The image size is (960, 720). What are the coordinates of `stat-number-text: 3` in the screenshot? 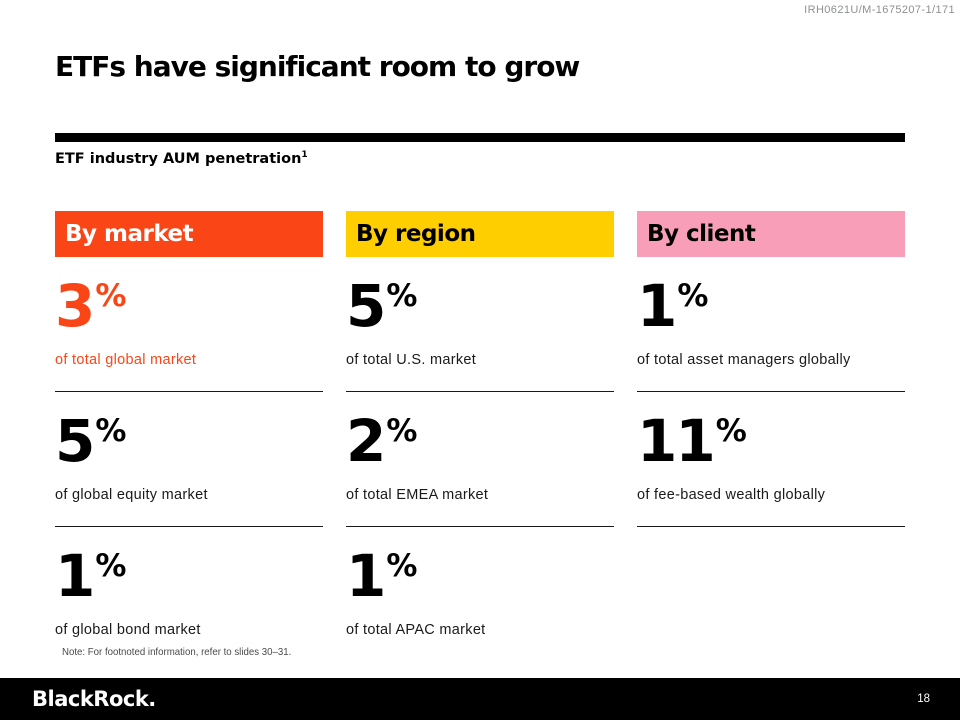 It's located at (75, 306).